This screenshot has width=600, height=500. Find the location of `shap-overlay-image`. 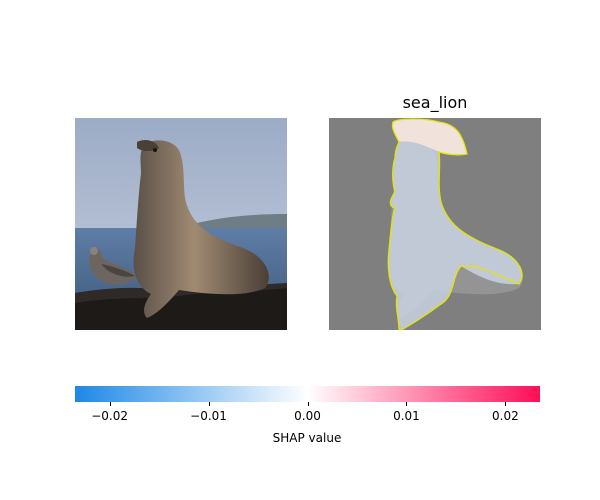

shap-overlay-image is located at coordinates (435, 224).